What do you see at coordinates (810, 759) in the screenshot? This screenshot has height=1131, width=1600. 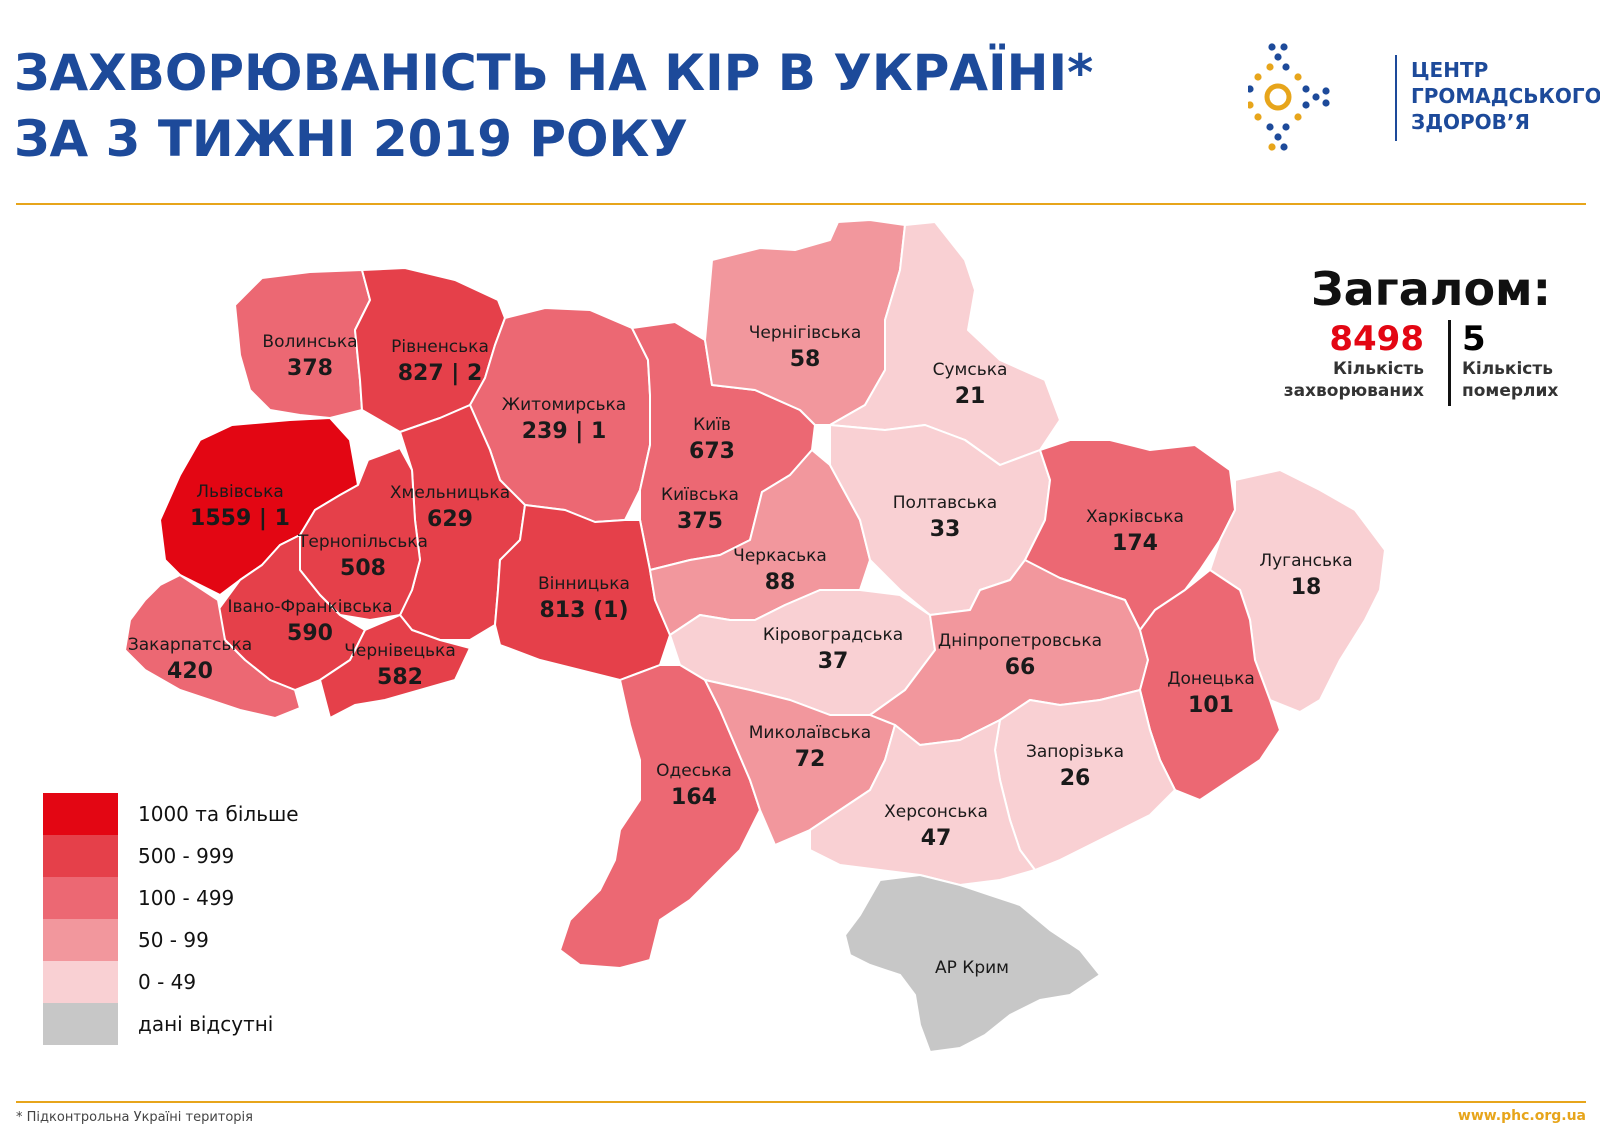 I see `region-value-mykolaivska: 72` at bounding box center [810, 759].